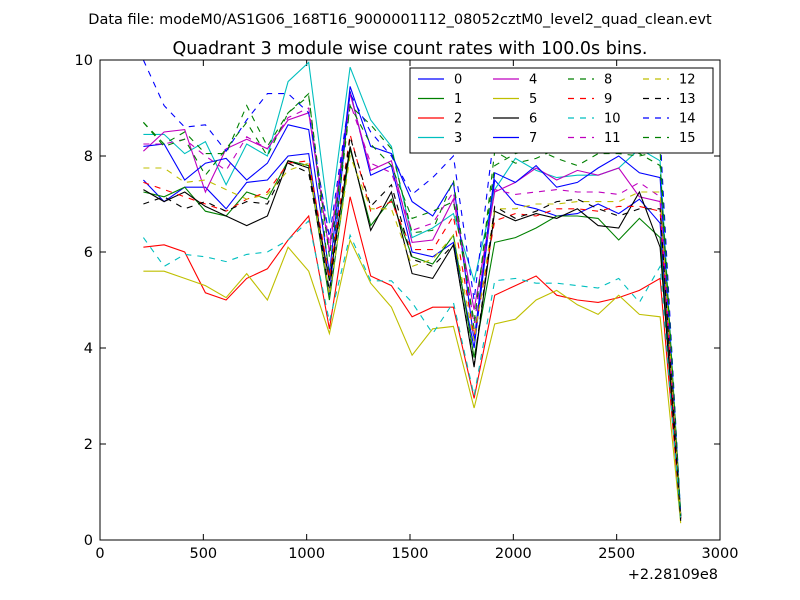 The height and width of the screenshot is (600, 800). What do you see at coordinates (203, 554) in the screenshot?
I see `x-tick-label: 500` at bounding box center [203, 554].